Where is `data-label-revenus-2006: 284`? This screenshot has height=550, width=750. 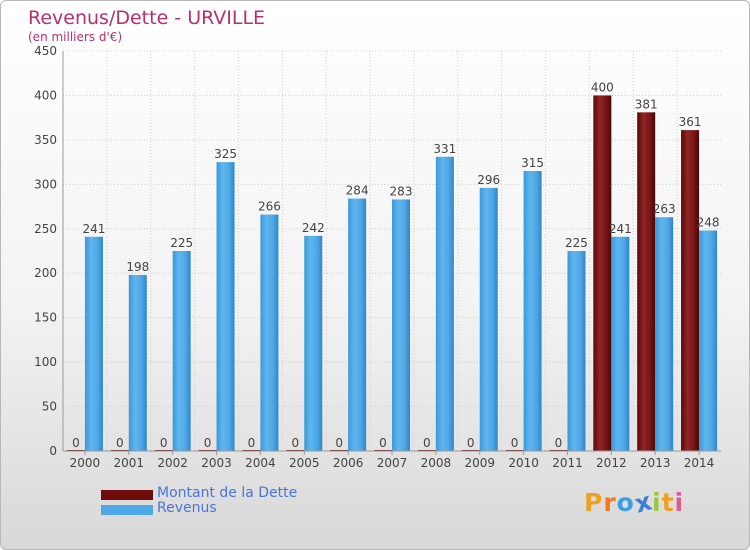 data-label-revenus-2006: 284 is located at coordinates (357, 191).